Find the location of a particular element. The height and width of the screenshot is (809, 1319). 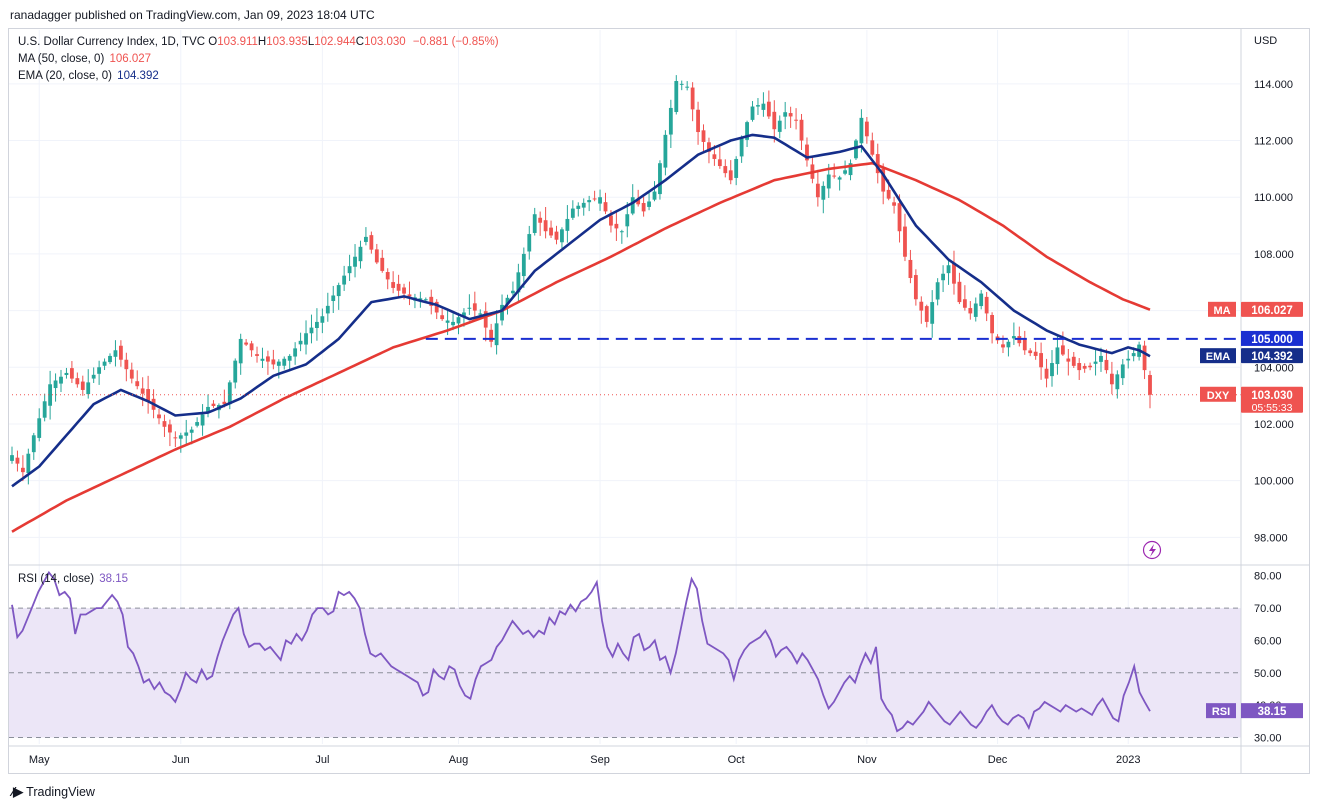

badge-ema-axis-value: 104.392 is located at coordinates (1272, 357).